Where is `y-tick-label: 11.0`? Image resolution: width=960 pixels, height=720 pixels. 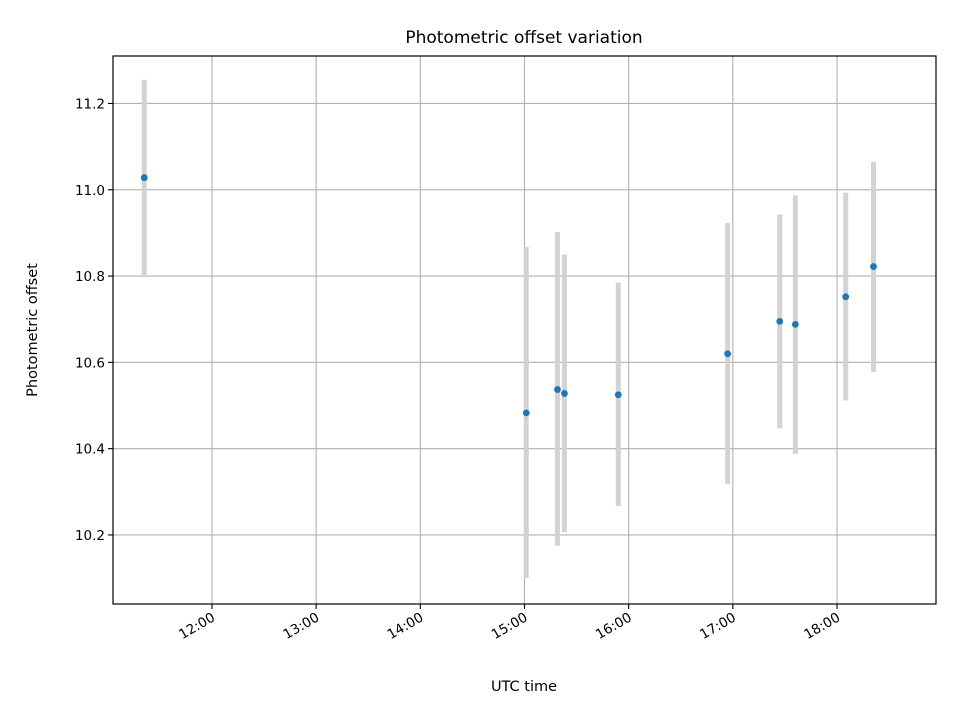
y-tick-label: 11.0 is located at coordinates (90, 191).